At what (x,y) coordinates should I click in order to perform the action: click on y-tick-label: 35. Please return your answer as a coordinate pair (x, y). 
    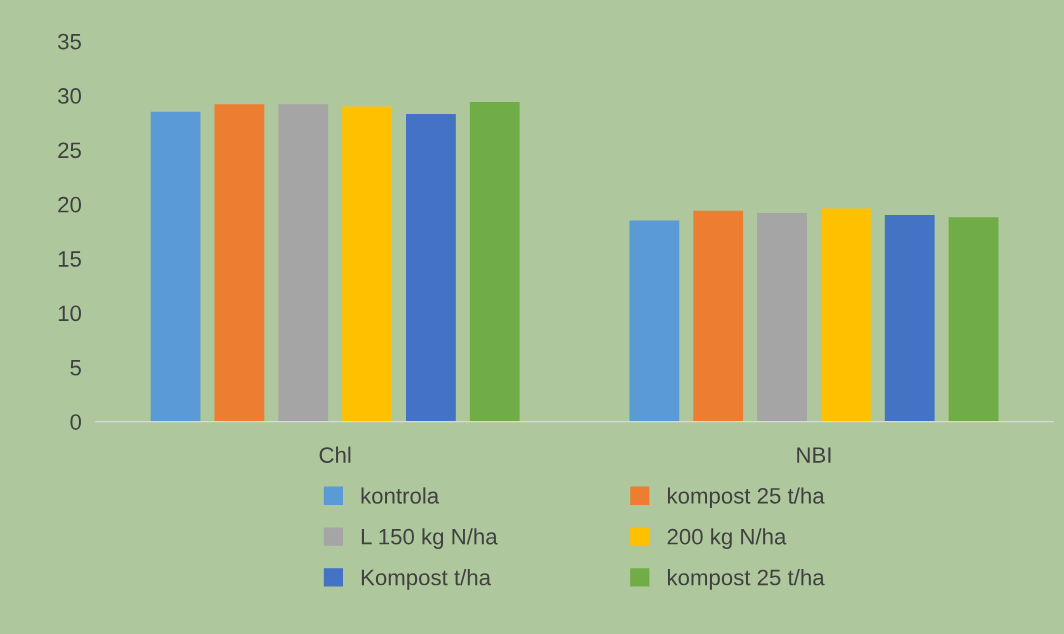
    Looking at the image, I should click on (69, 41).